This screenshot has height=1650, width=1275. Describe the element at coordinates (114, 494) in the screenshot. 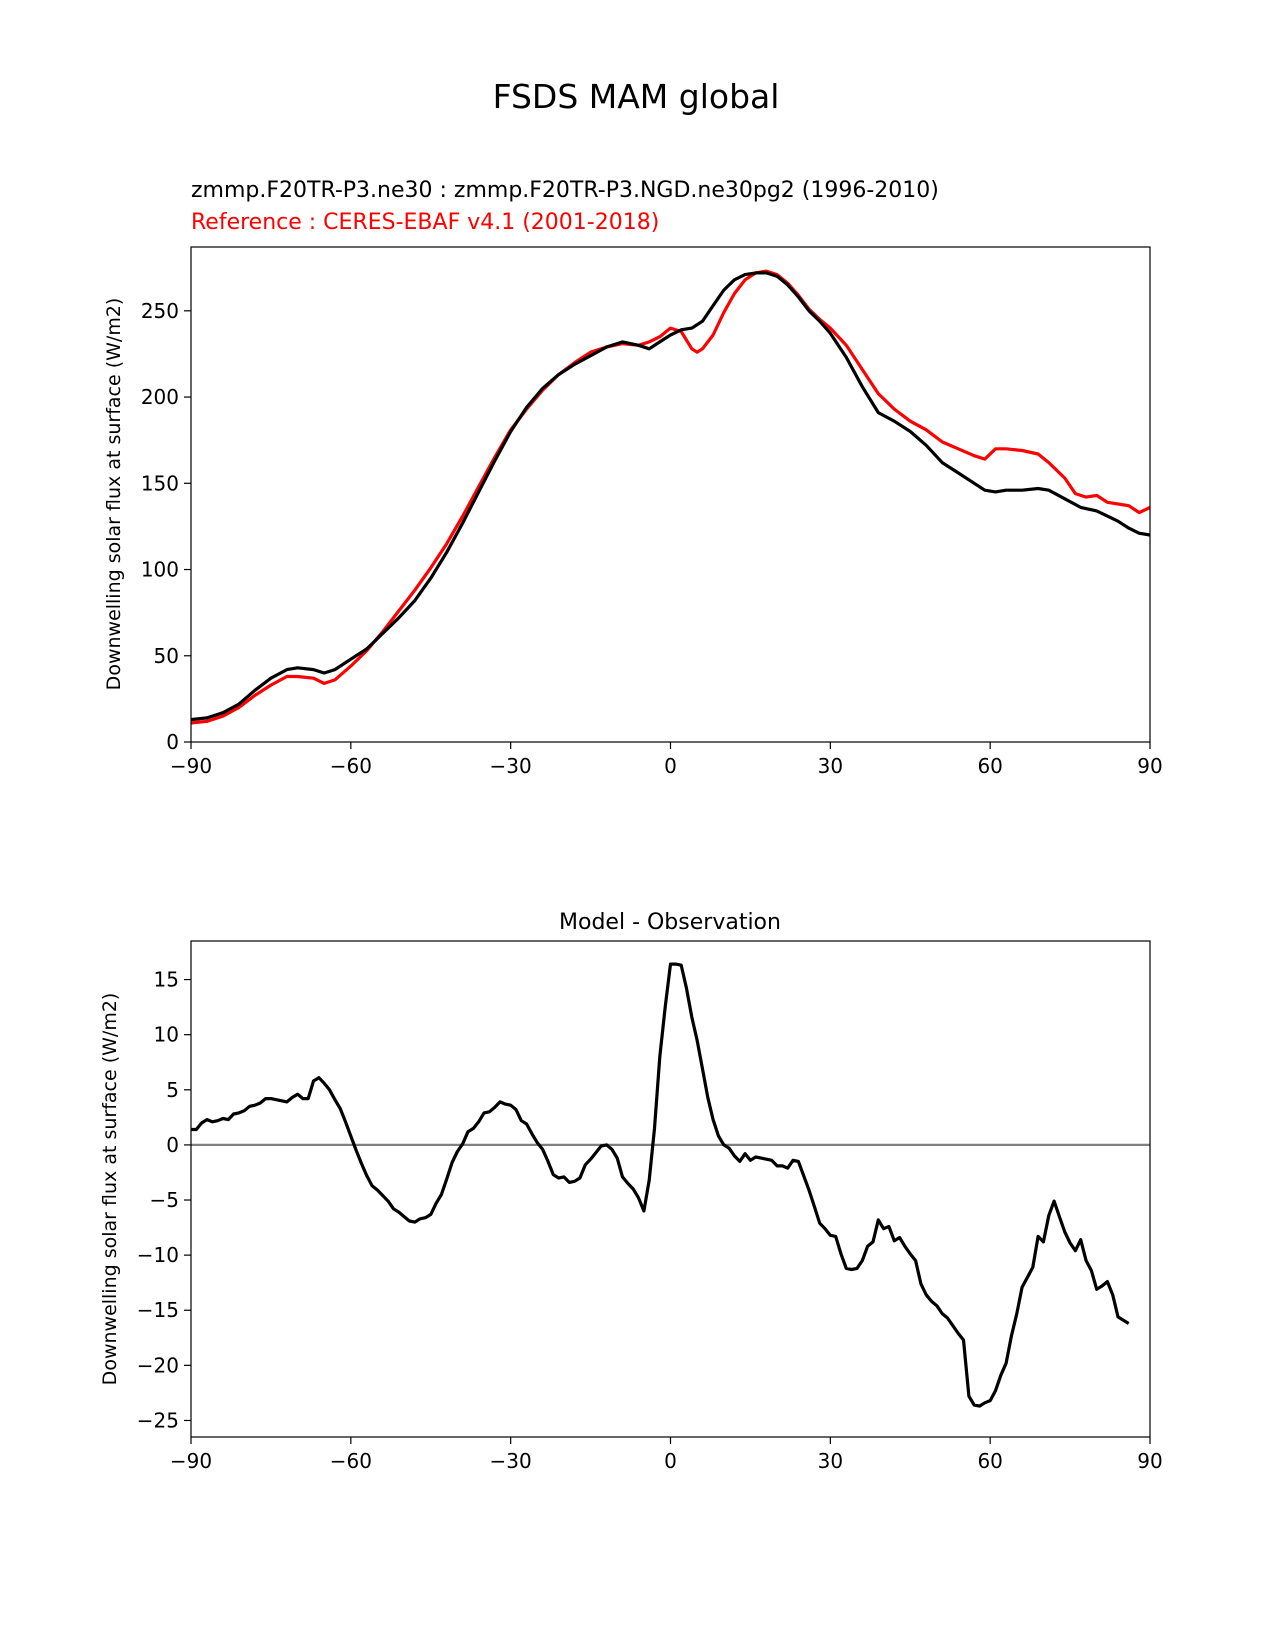

I see `top-y-axis-label: Downwelling solar flux at surface (W/m2)` at that location.